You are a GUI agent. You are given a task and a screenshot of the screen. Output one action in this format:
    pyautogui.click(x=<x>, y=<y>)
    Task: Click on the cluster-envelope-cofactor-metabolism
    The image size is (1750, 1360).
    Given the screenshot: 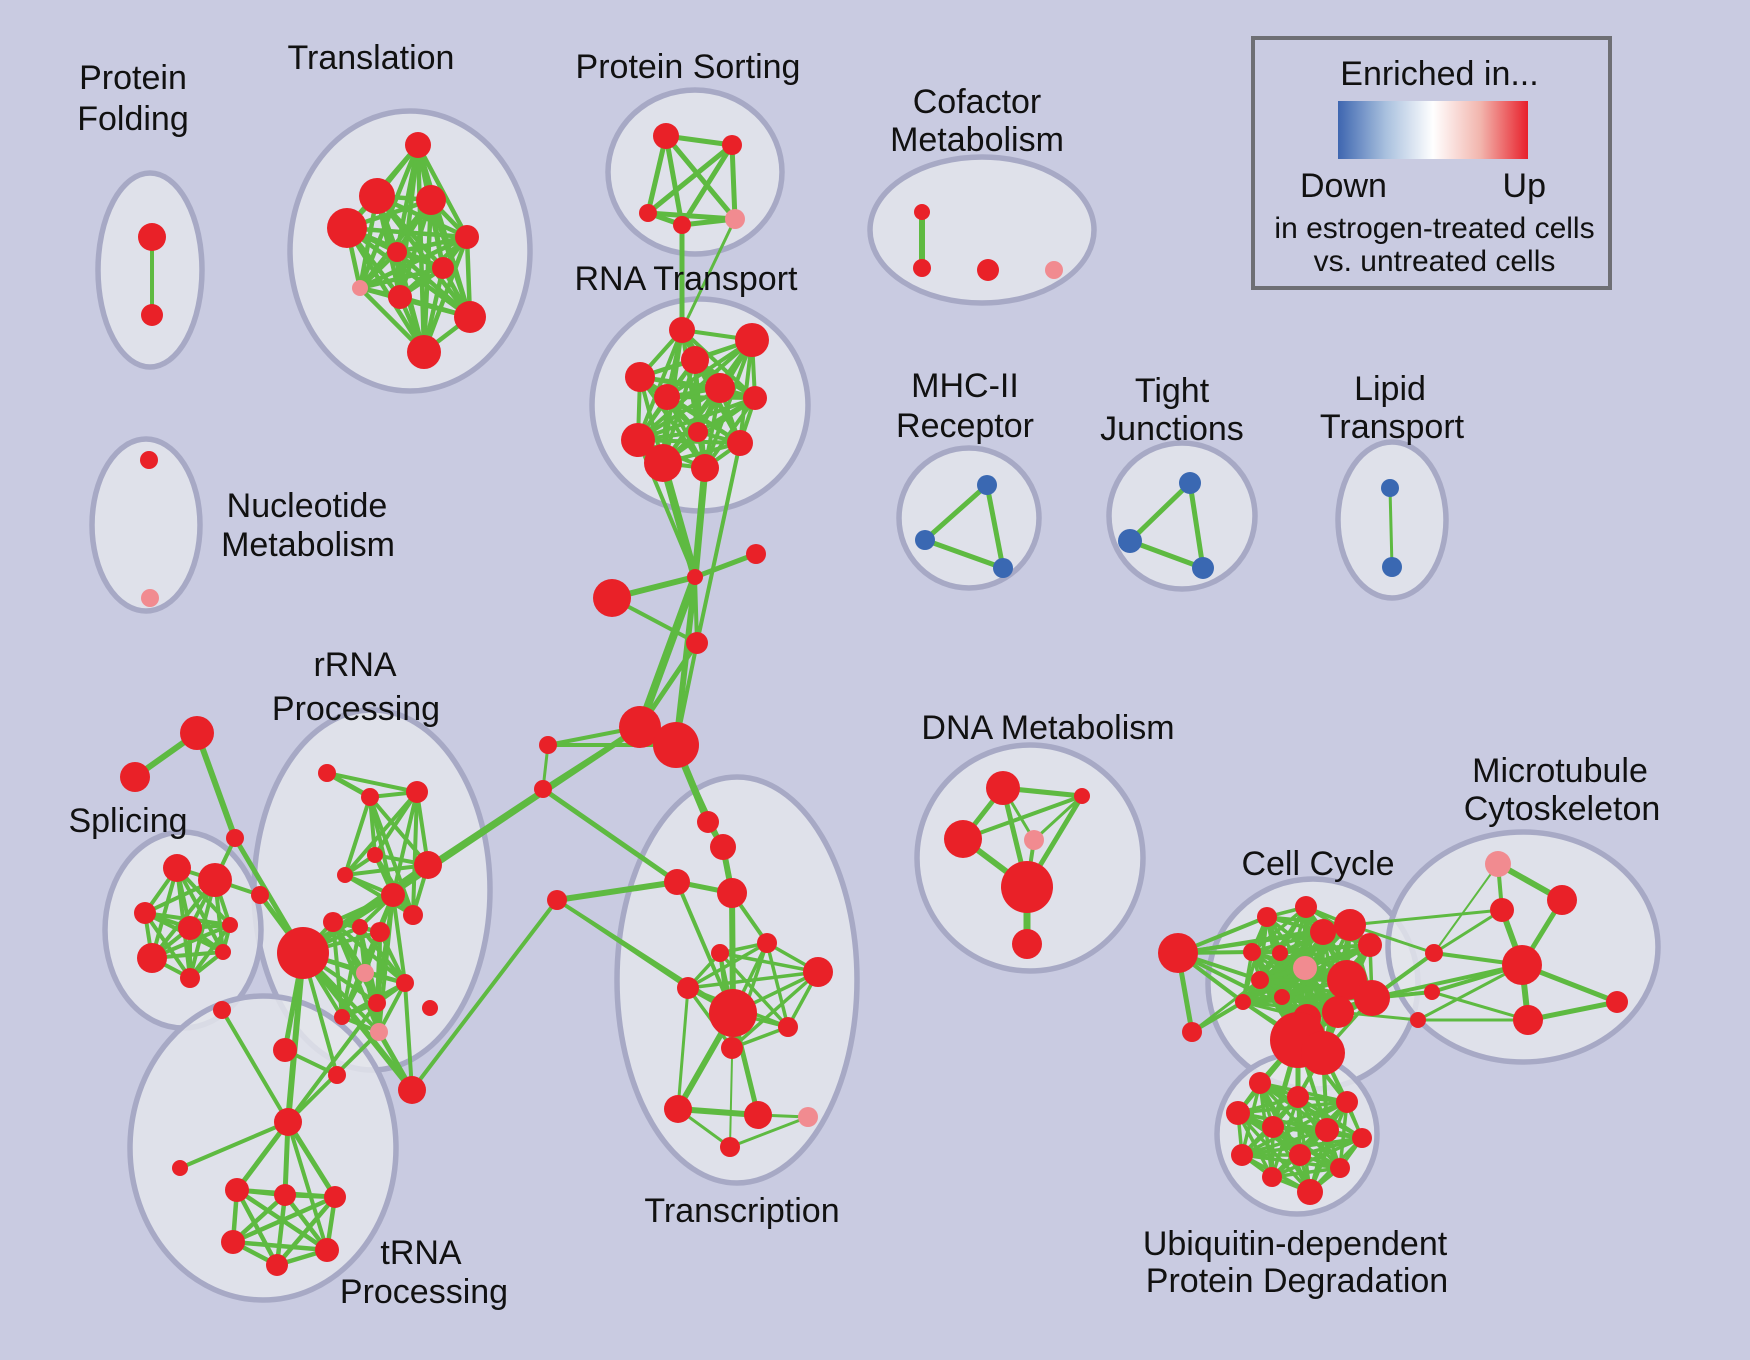 What is the action you would take?
    pyautogui.click(x=982, y=230)
    